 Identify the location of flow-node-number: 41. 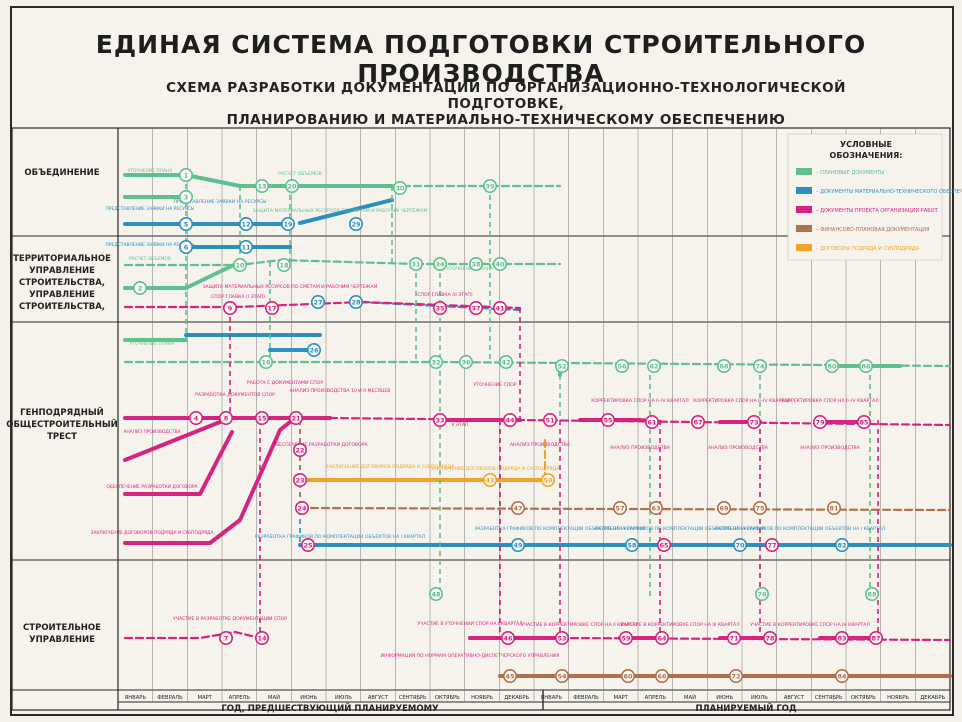
(500, 308).